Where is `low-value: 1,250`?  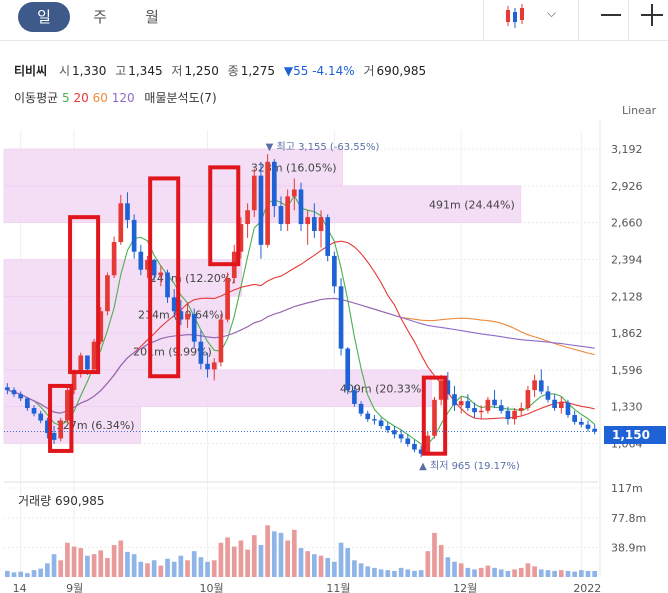
low-value: 1,250 is located at coordinates (201, 71).